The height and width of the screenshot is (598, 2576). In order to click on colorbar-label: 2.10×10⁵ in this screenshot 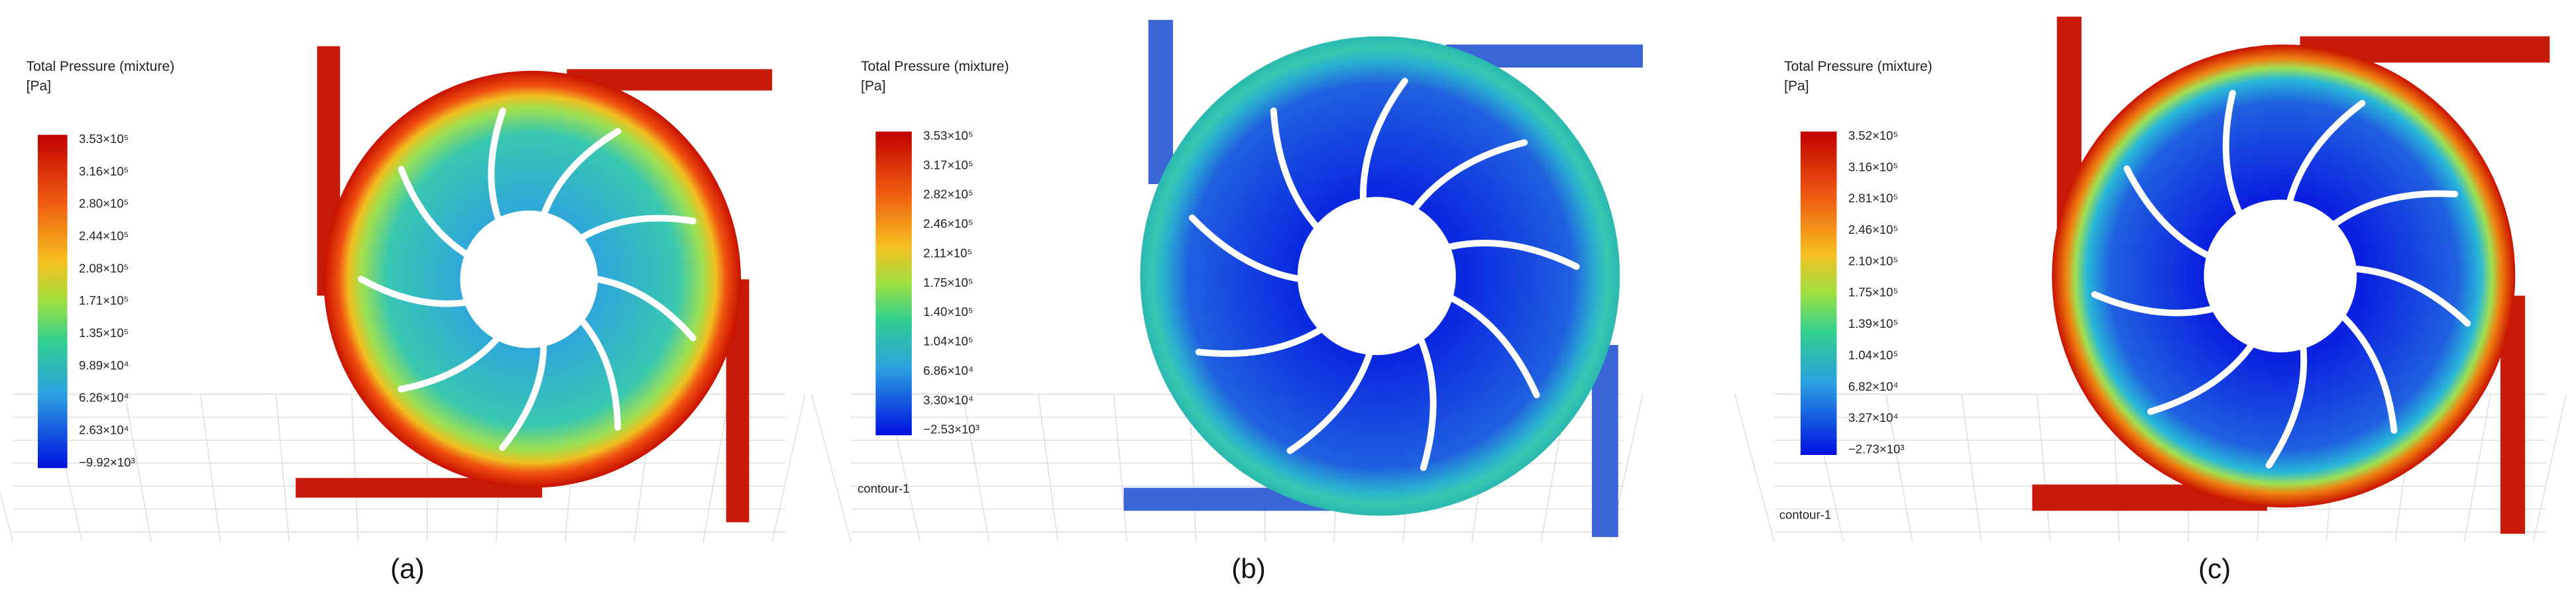, I will do `click(1873, 261)`.